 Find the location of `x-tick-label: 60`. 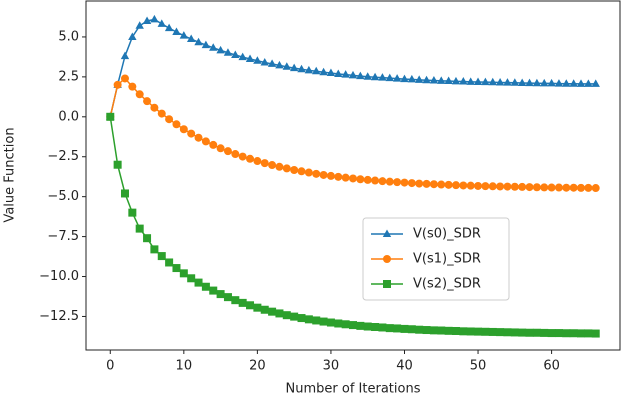

x-tick-label: 60 is located at coordinates (551, 366).